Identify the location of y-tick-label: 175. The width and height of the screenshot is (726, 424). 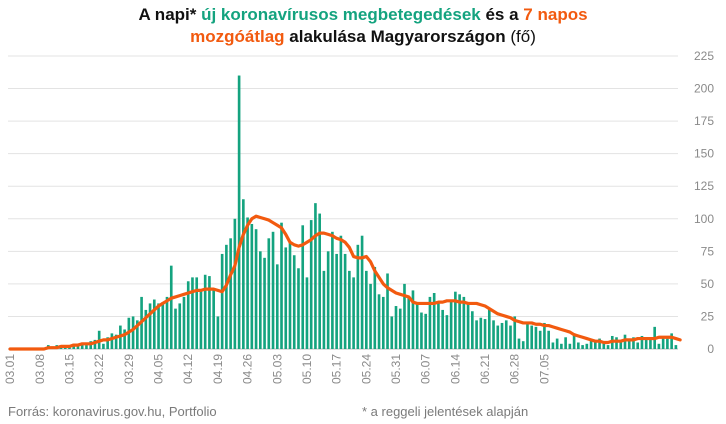
(704, 121).